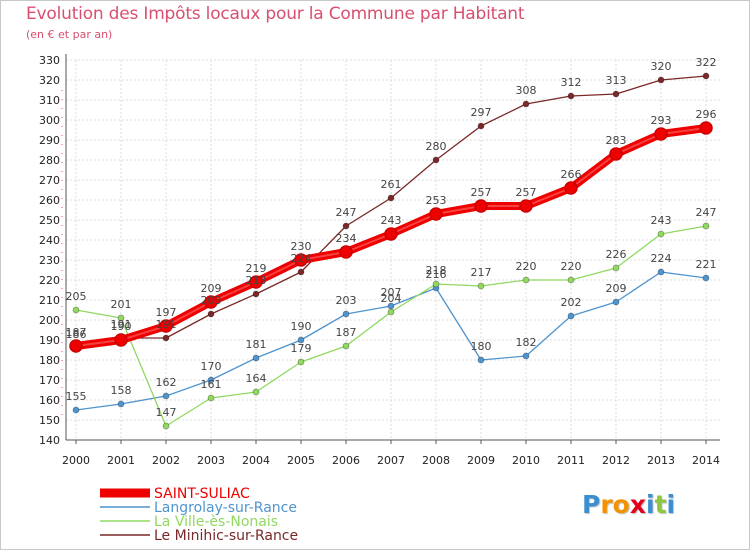  Describe the element at coordinates (49, 200) in the screenshot. I see `y-tick-label: 260` at that location.